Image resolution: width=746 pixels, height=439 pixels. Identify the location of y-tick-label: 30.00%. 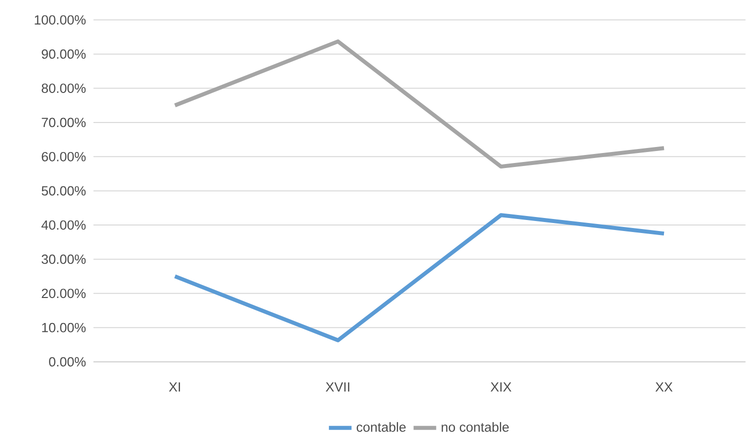
(64, 259).